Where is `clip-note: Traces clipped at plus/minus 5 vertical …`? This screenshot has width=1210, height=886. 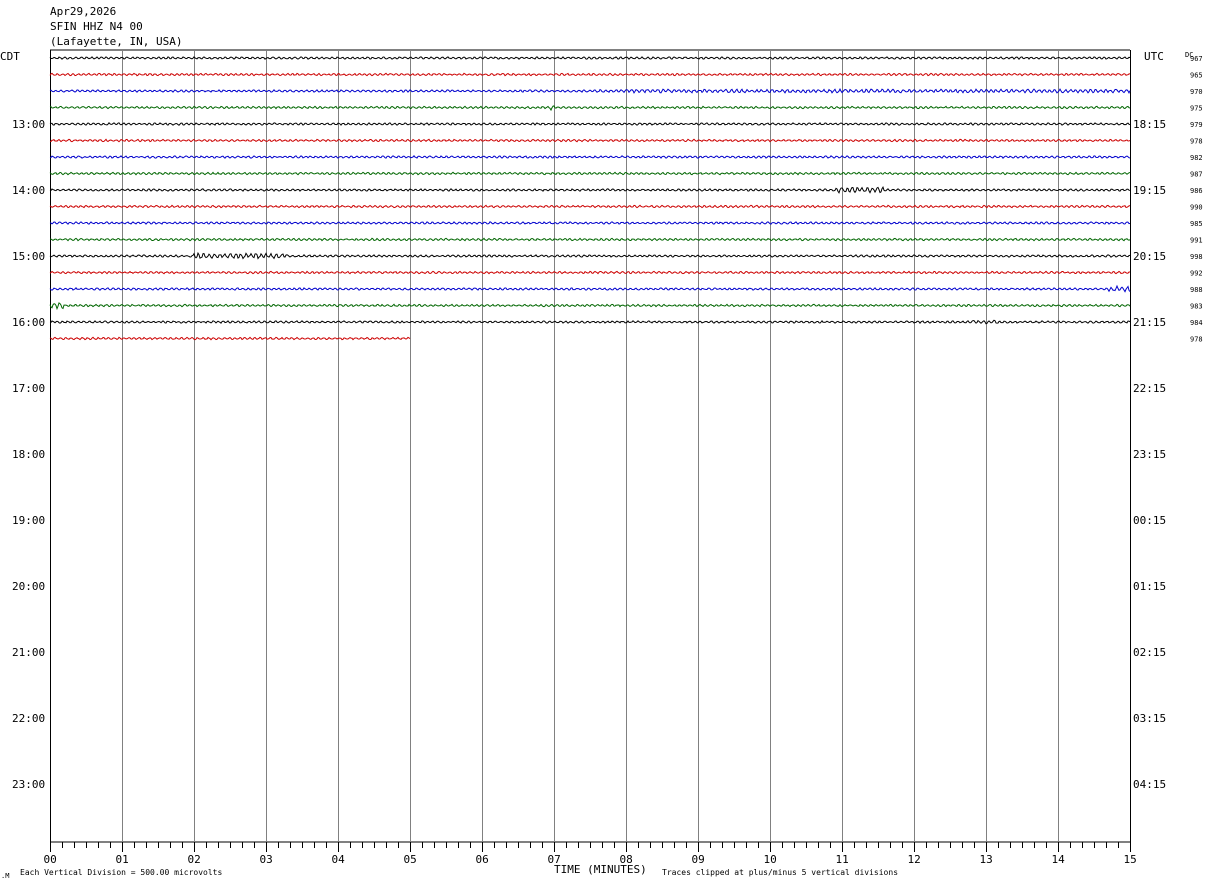 clip-note: Traces clipped at plus/minus 5 vertical … is located at coordinates (780, 872).